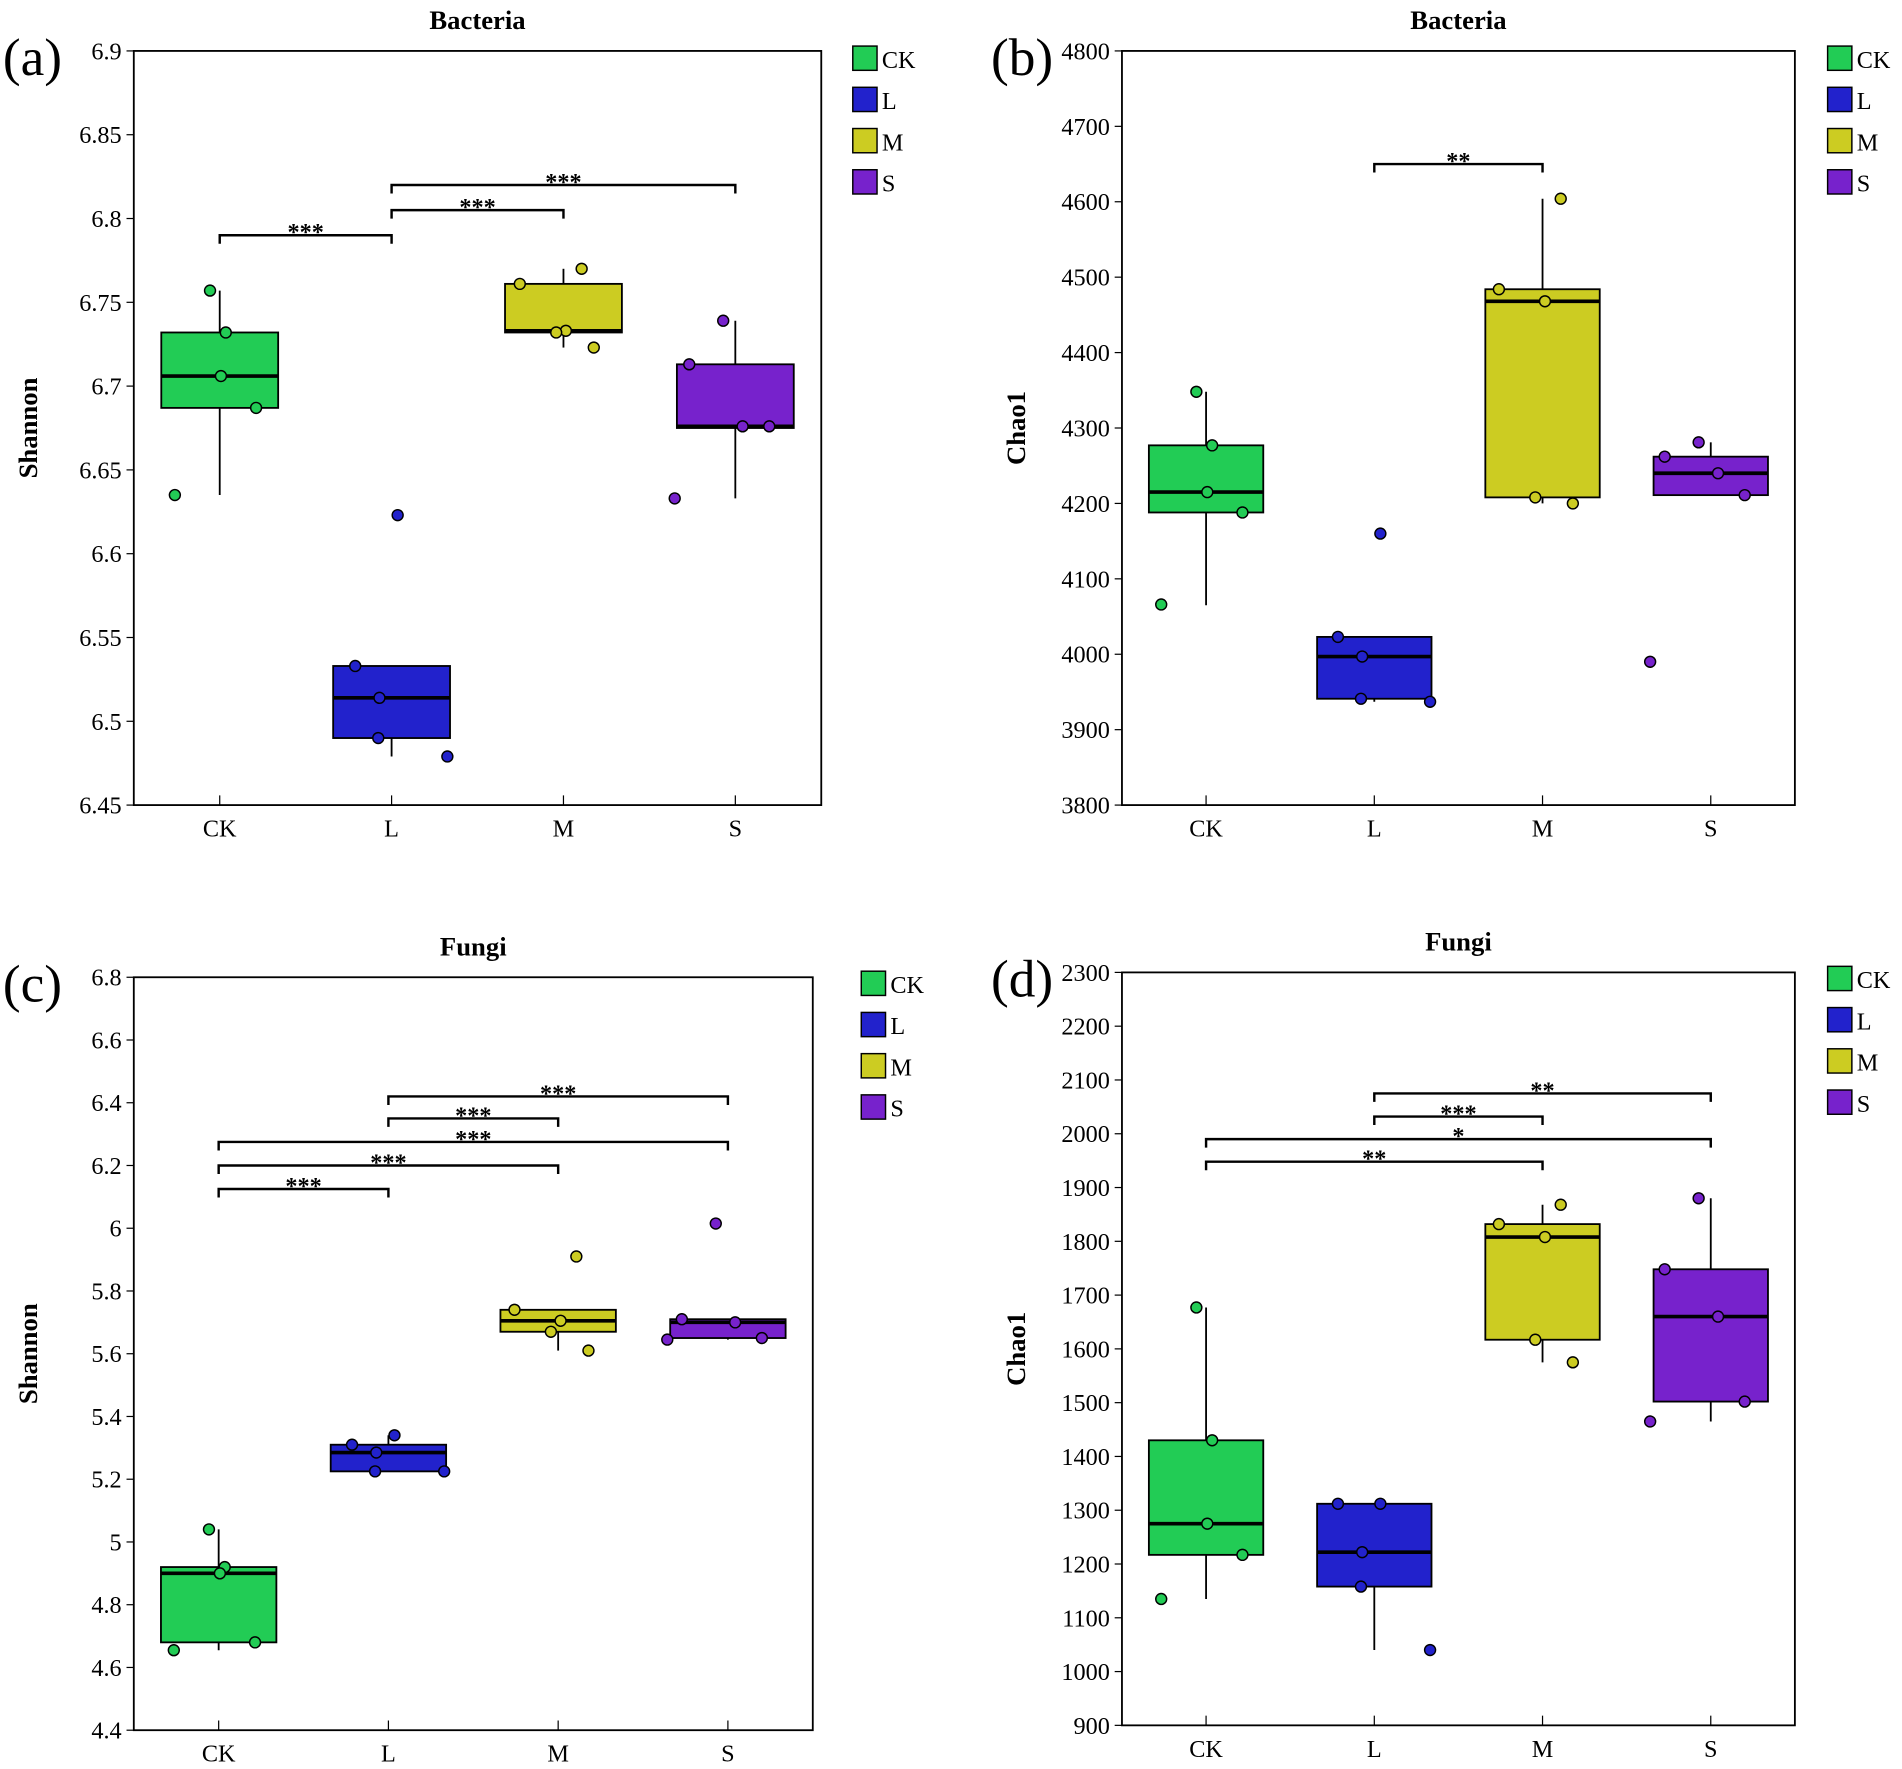 Image resolution: width=1902 pixels, height=1769 pixels. What do you see at coordinates (1085, 1457) in the screenshot?
I see `y-tick-label: 1400` at bounding box center [1085, 1457].